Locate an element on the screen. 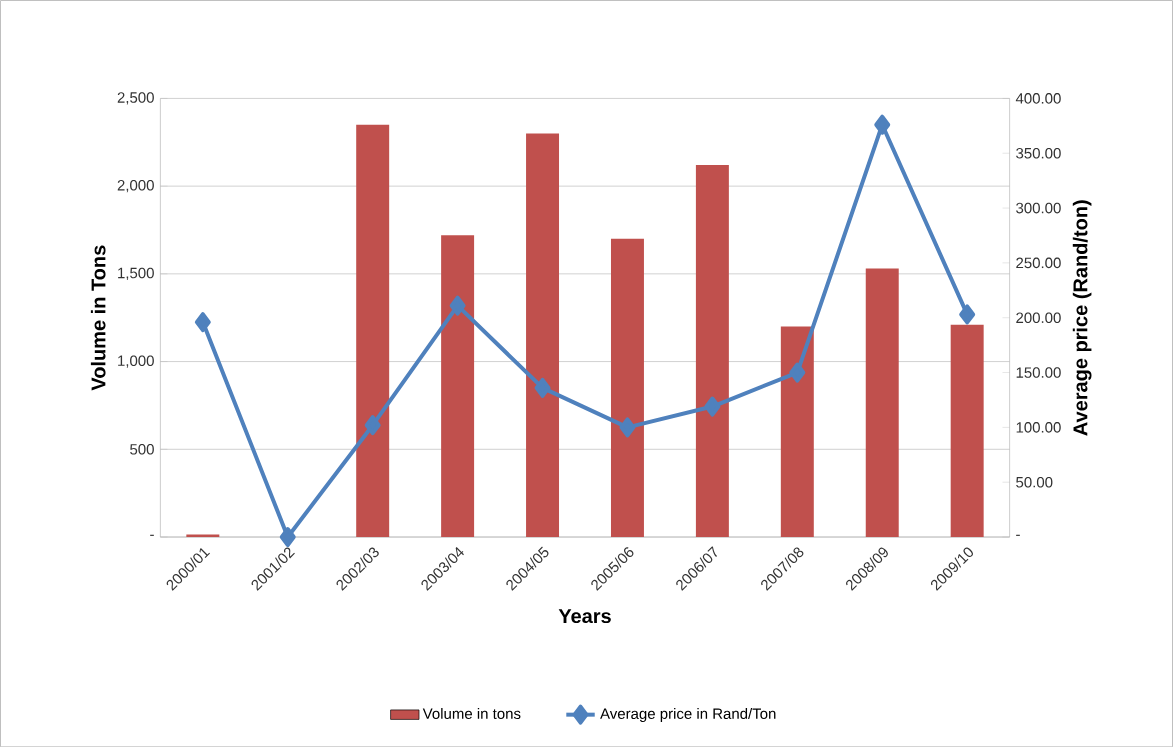 The height and width of the screenshot is (747, 1173). y2-tick-label: 200.00 is located at coordinates (1038, 317).